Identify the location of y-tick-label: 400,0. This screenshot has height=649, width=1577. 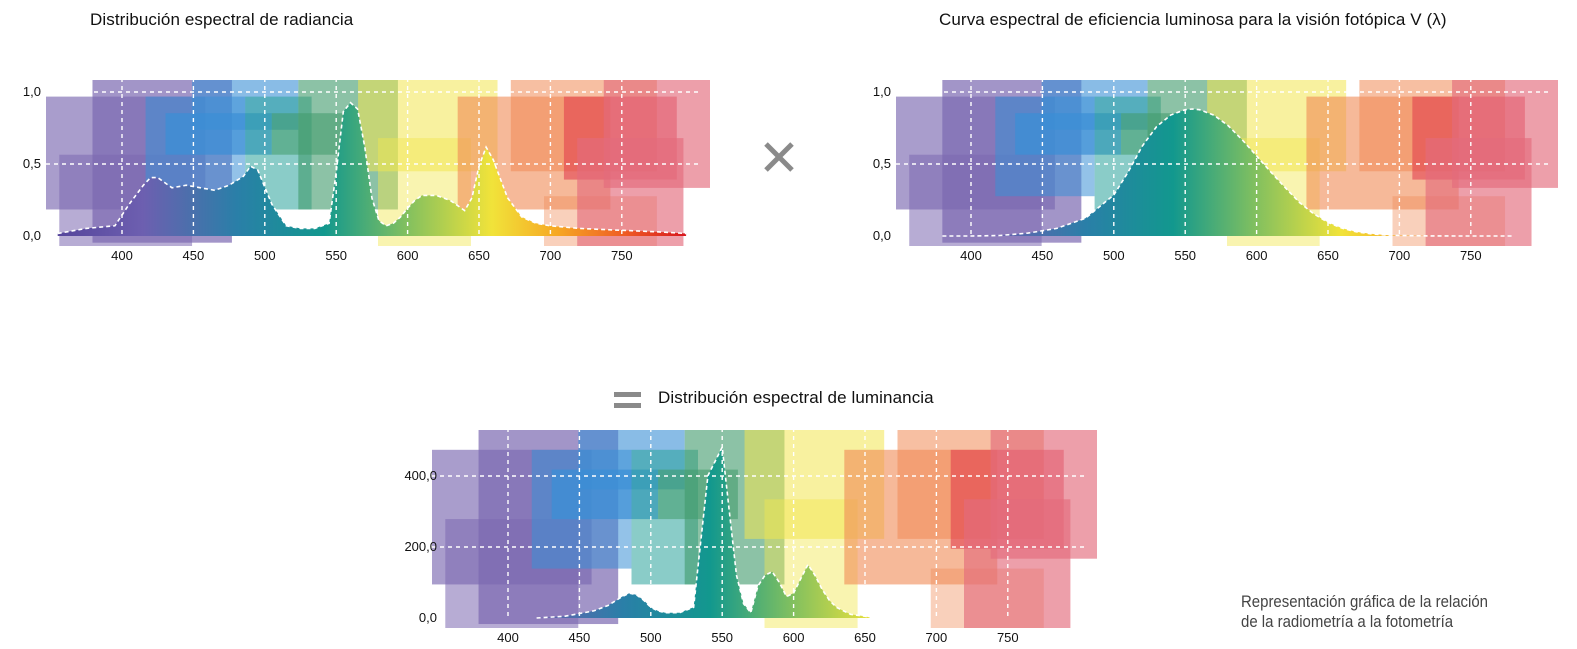
(420, 475).